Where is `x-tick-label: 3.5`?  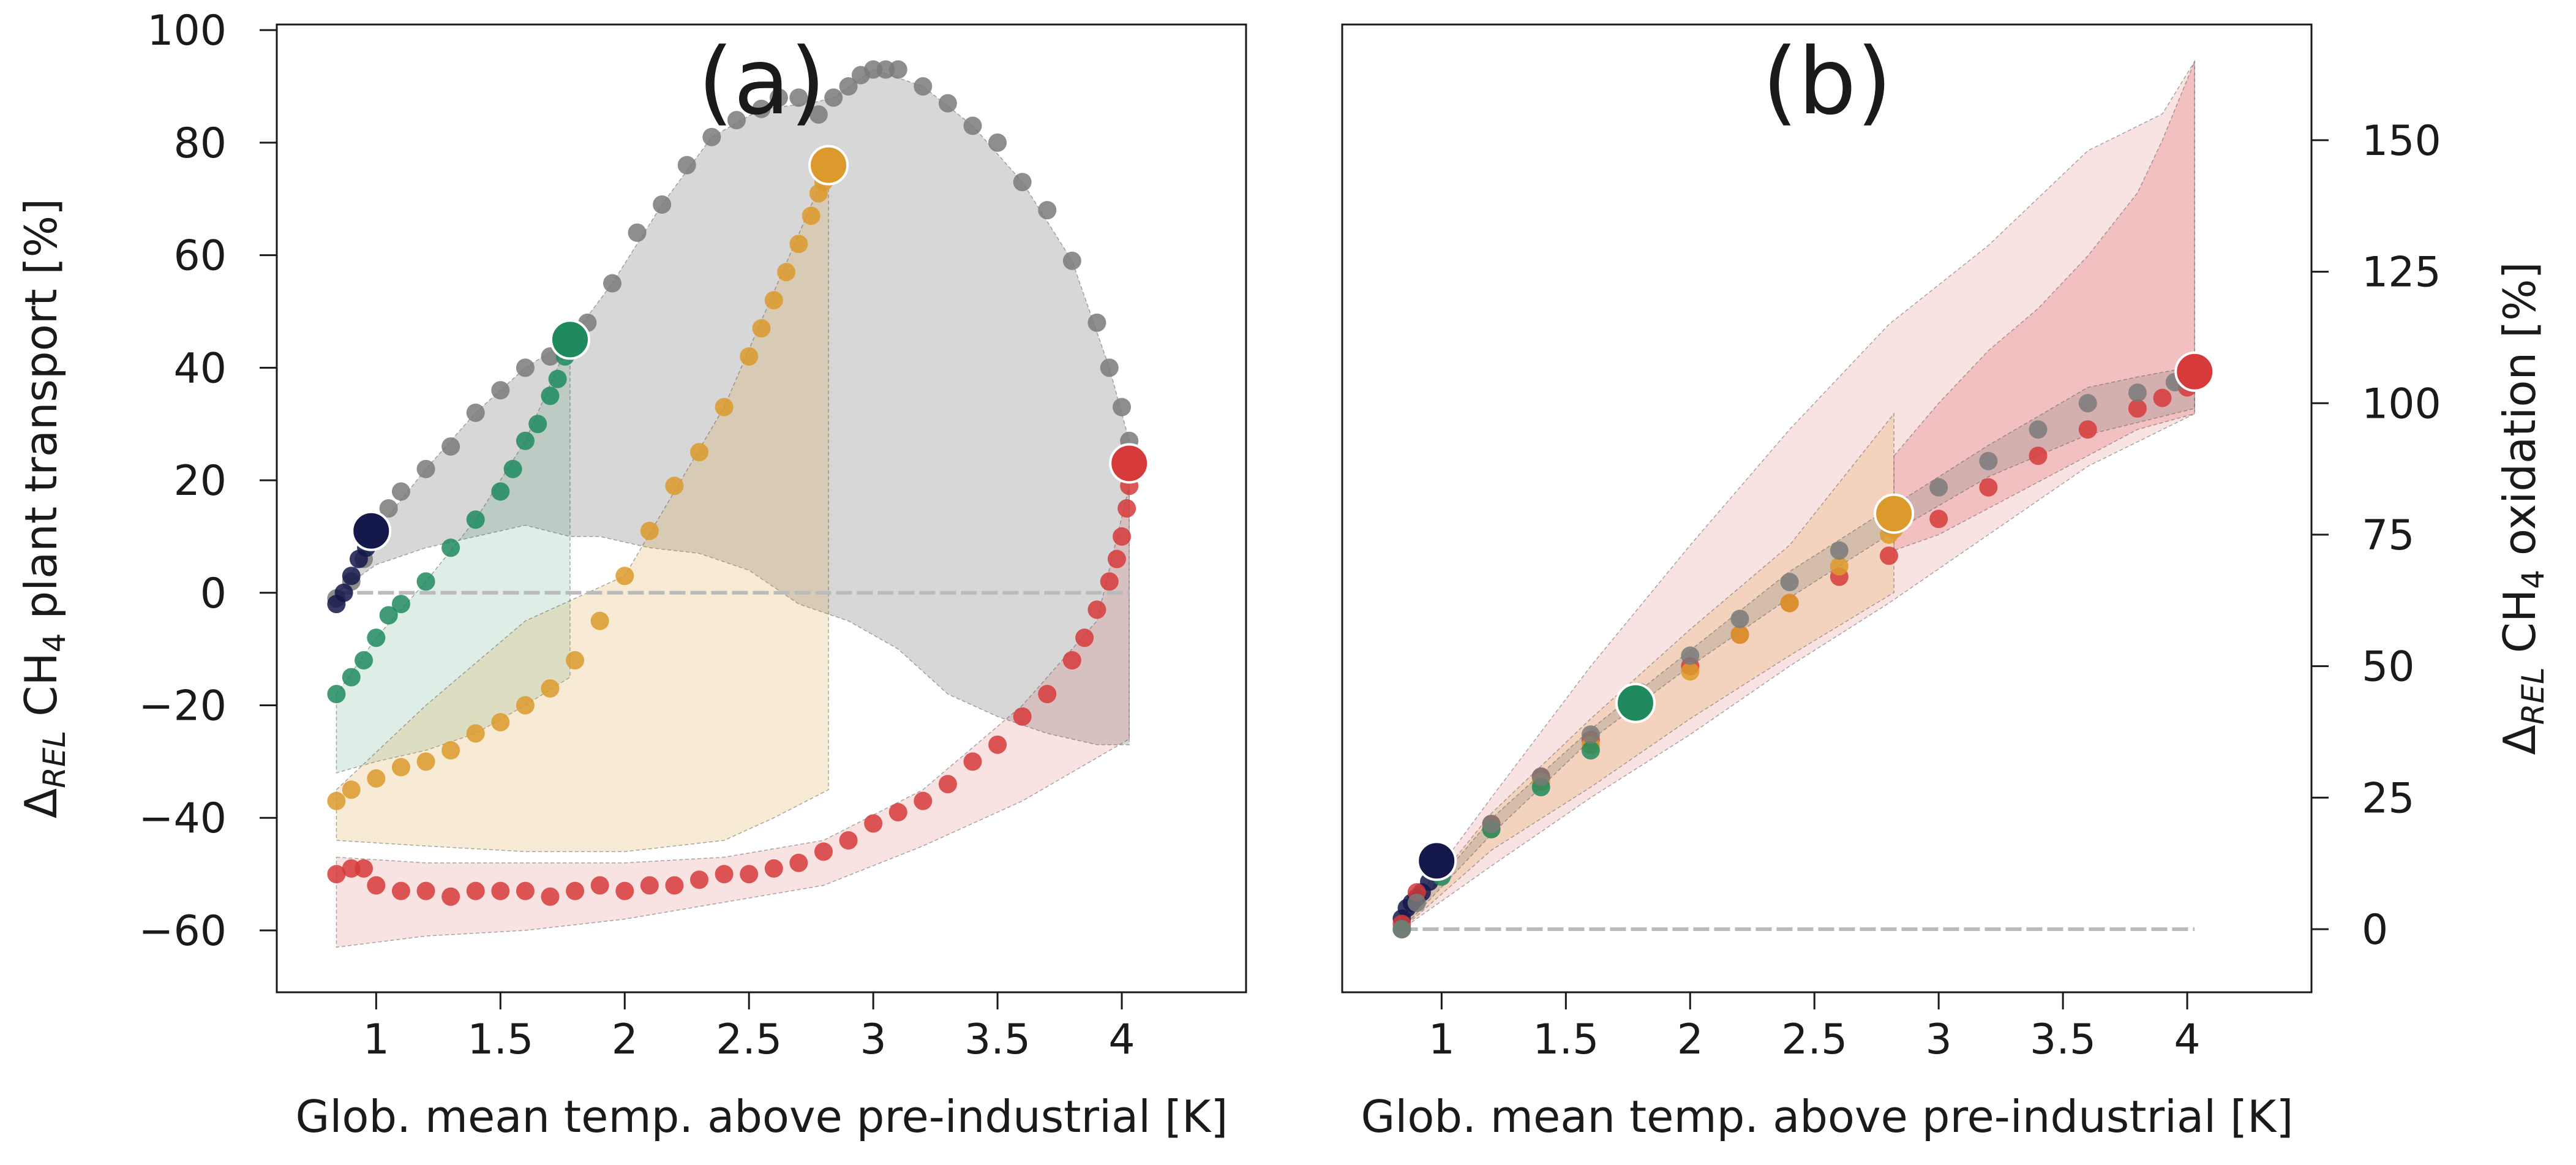 x-tick-label: 3.5 is located at coordinates (997, 1040).